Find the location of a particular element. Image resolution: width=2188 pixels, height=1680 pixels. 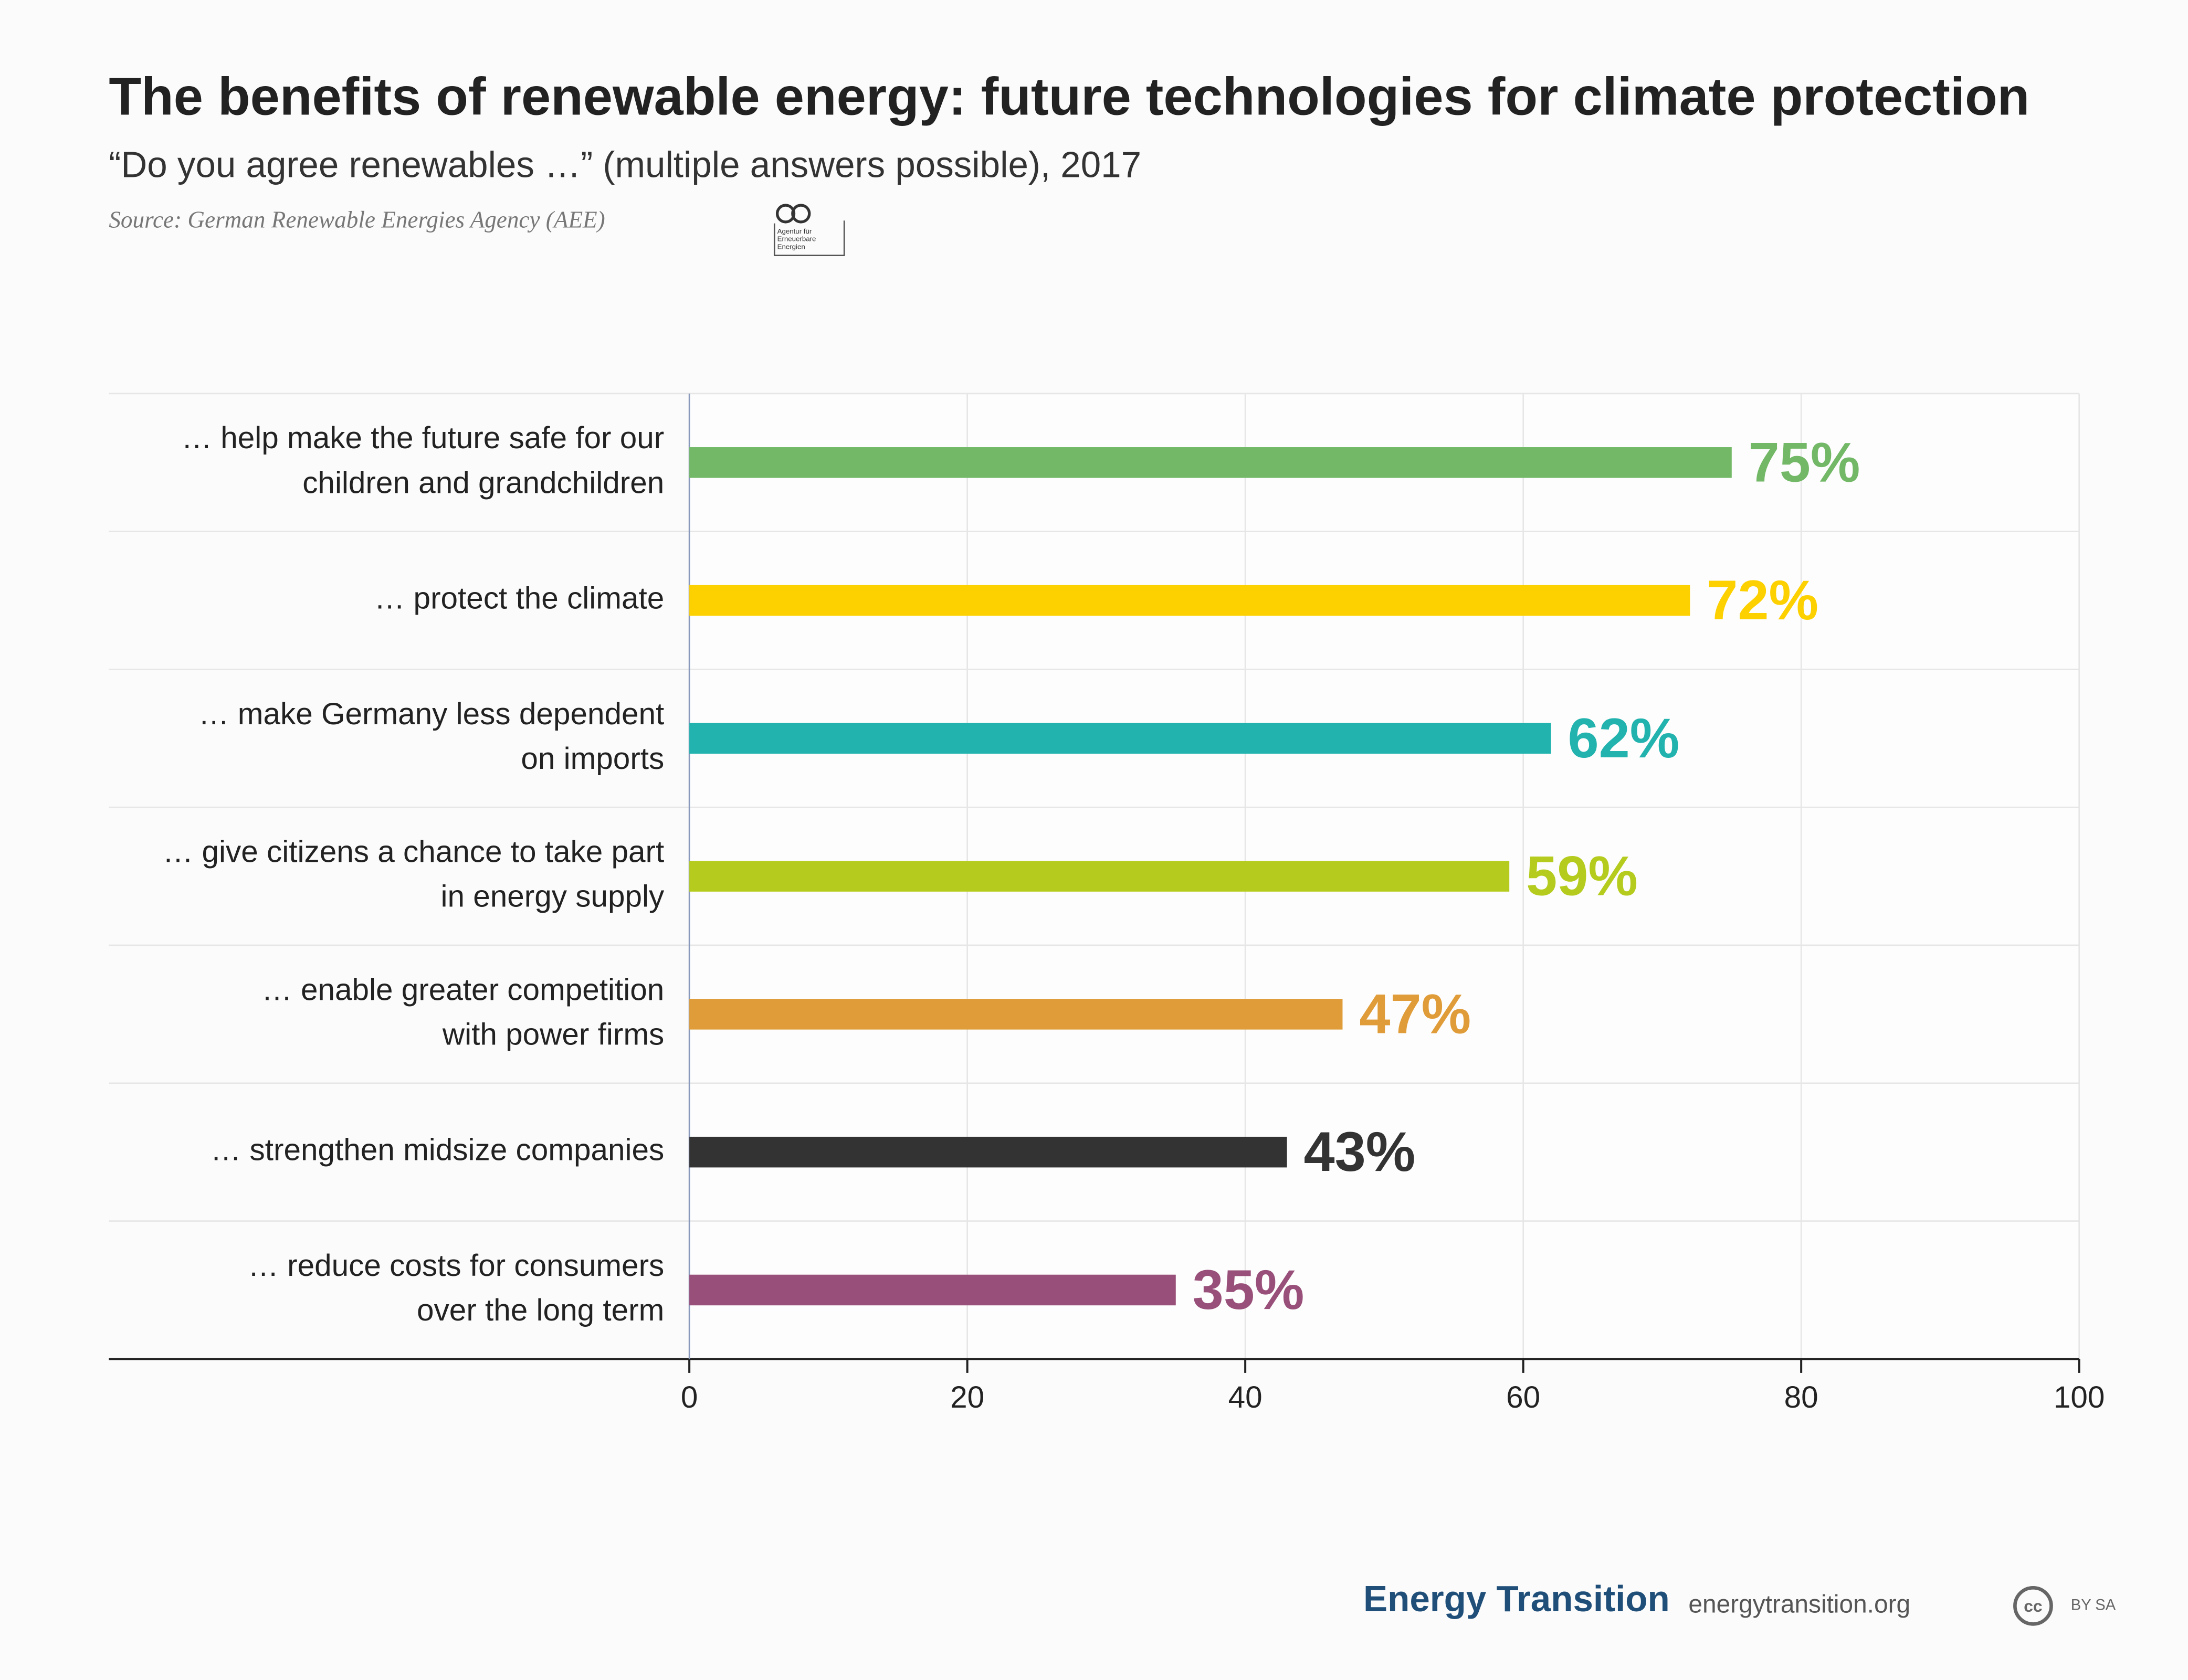

x-tick-label: 100 is located at coordinates (2079, 1397).